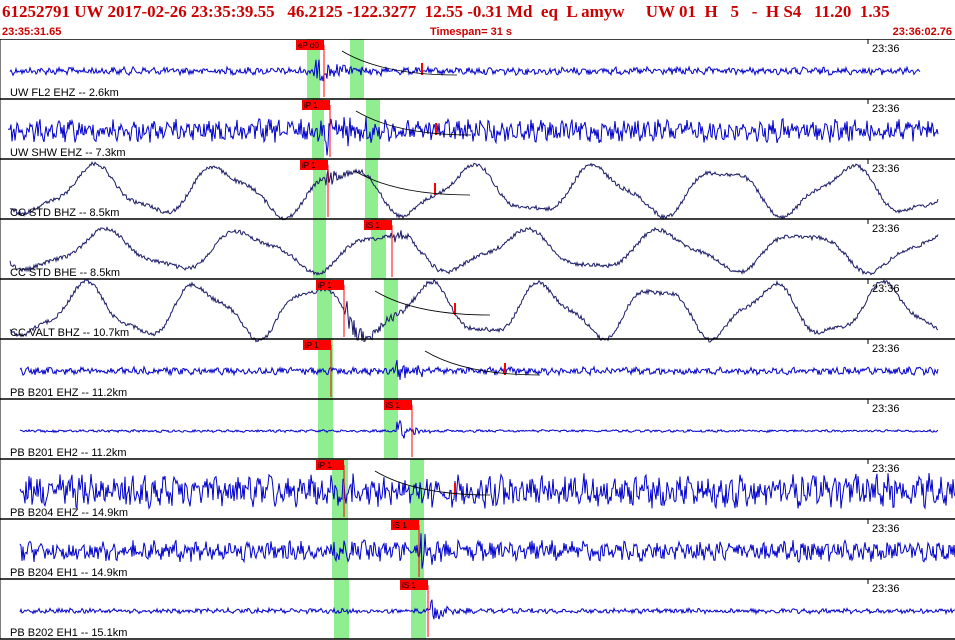  Describe the element at coordinates (68, 633) in the screenshot. I see `channel-label: PB B202 EH1 -- 15.1km` at that location.